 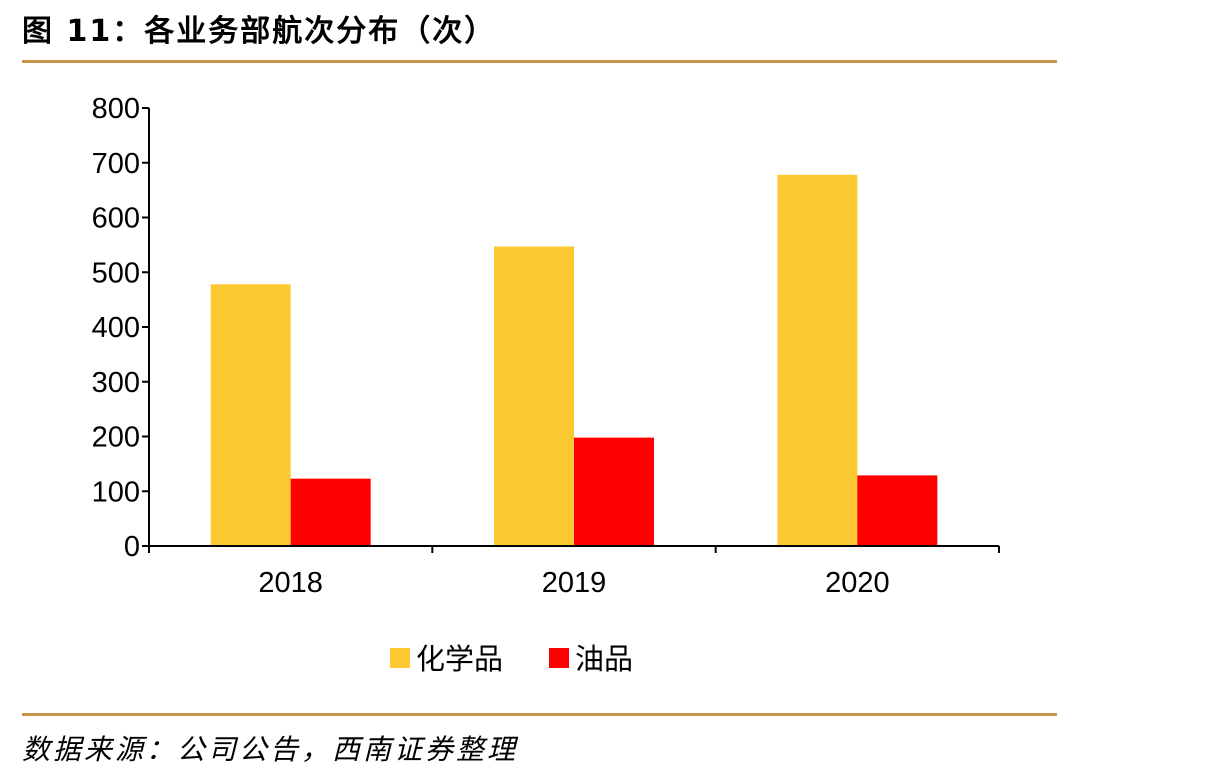 What do you see at coordinates (116, 438) in the screenshot?
I see `y-tick-label-200: 200` at bounding box center [116, 438].